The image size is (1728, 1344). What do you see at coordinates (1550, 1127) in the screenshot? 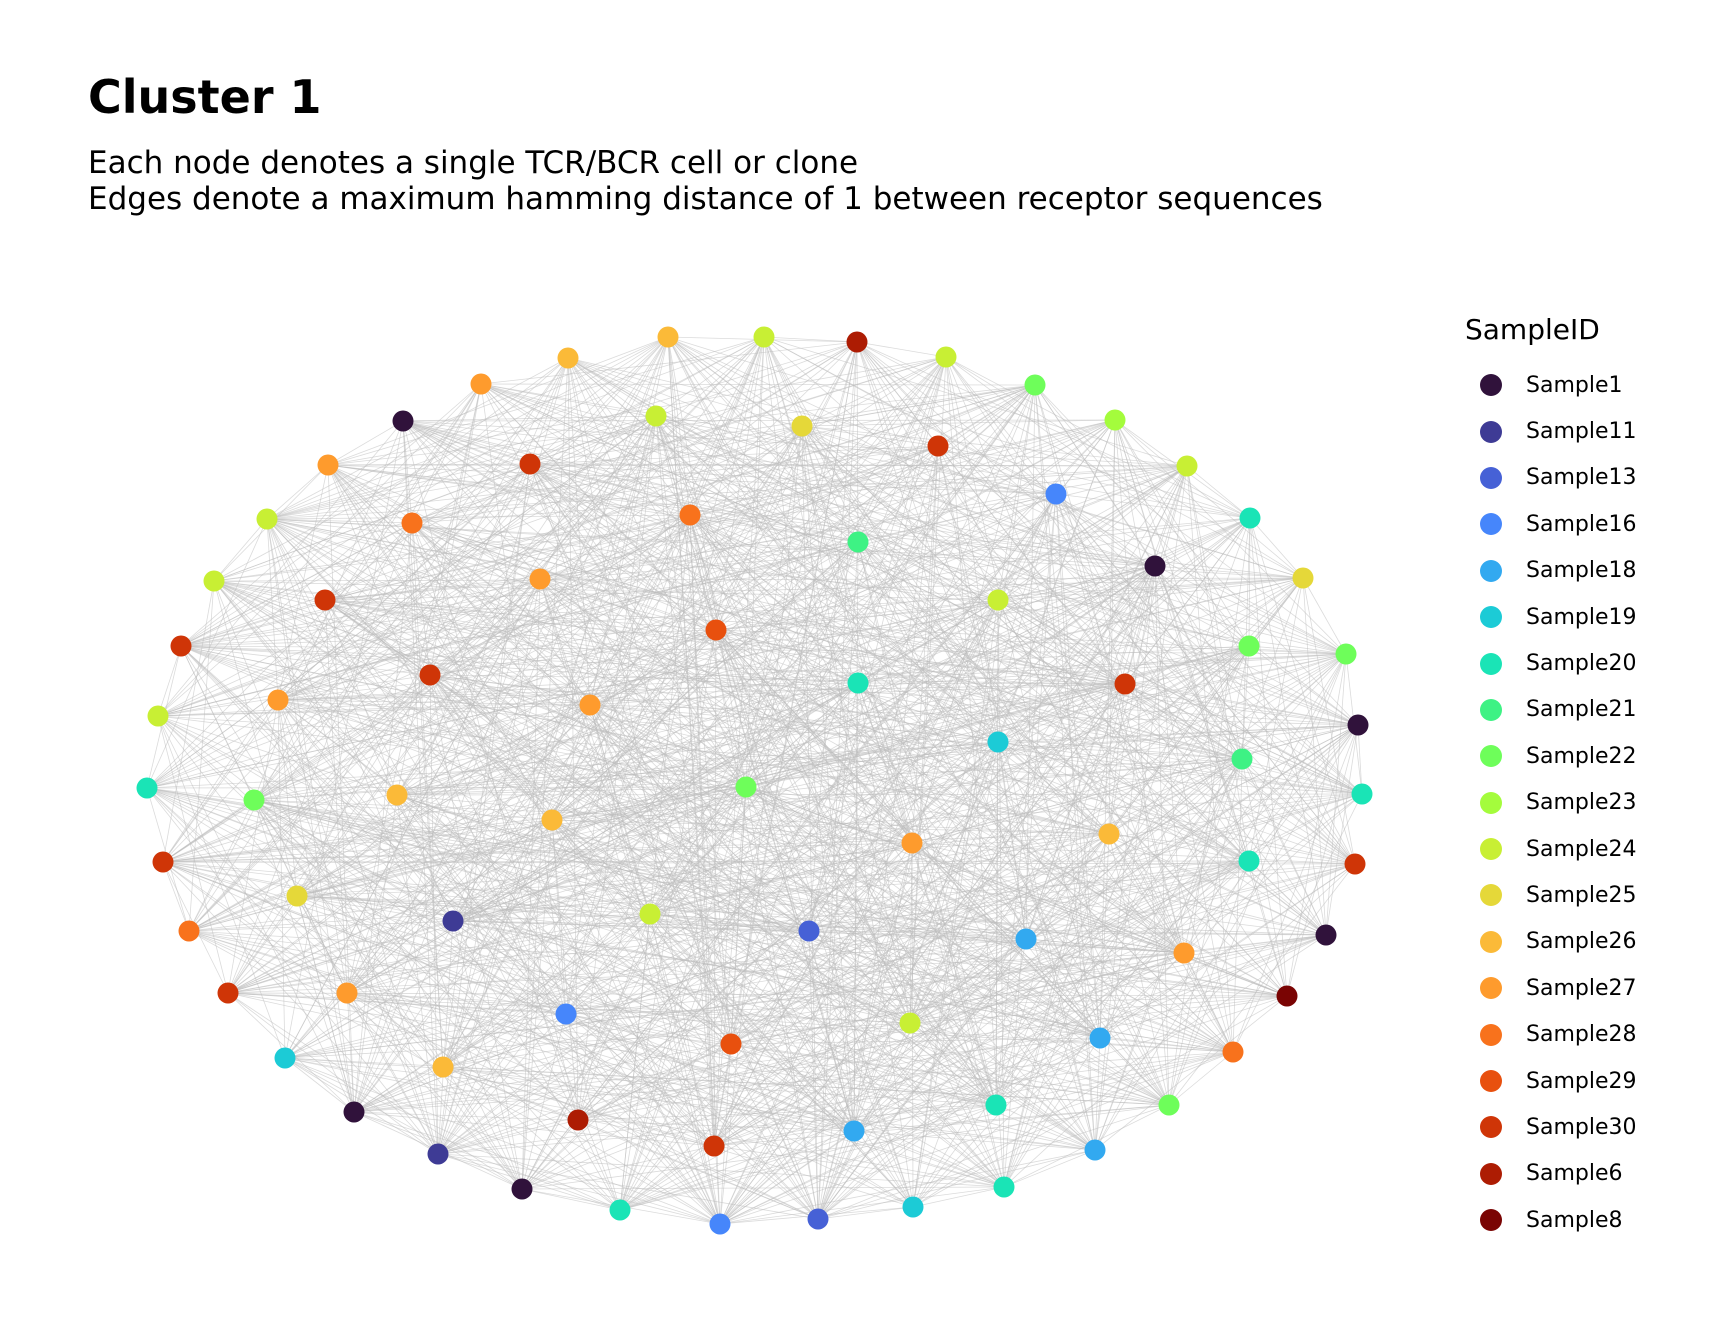
I see `legend-item: Sample30` at bounding box center [1550, 1127].